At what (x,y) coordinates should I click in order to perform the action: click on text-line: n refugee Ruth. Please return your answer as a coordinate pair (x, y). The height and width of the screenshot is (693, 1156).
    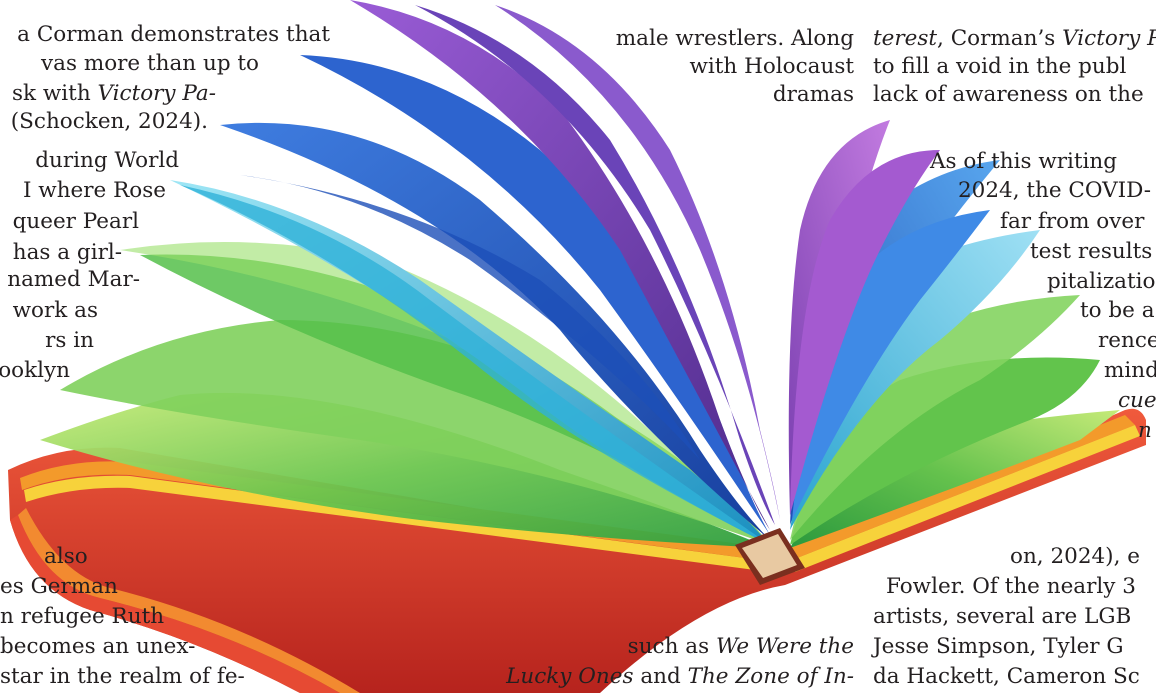
    Looking at the image, I should click on (82, 616).